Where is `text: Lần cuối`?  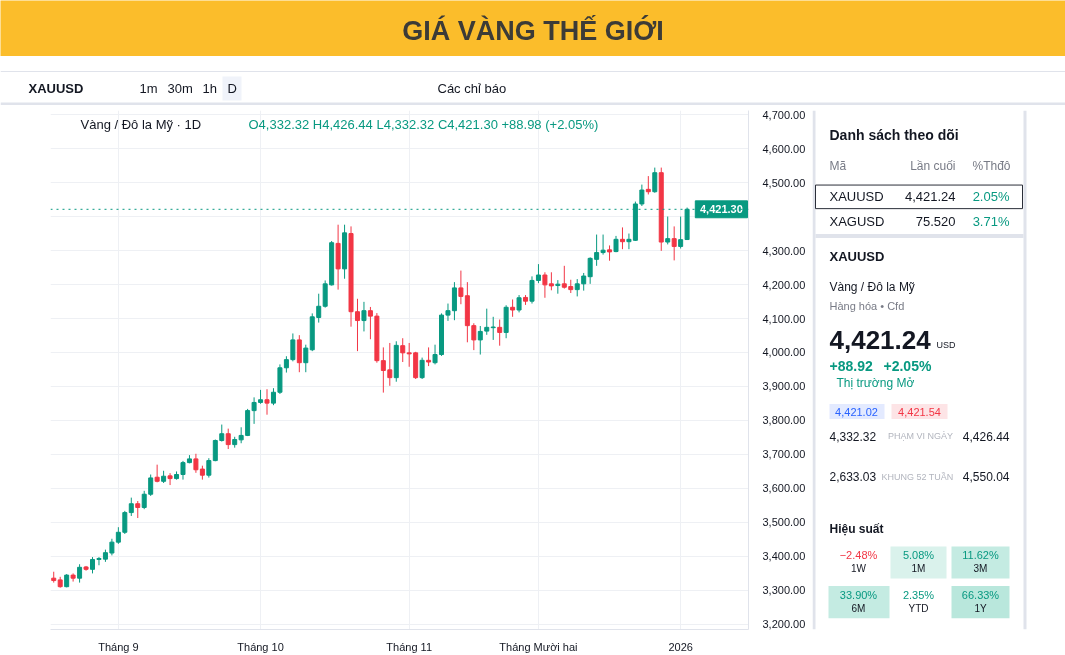 text: Lần cuối is located at coordinates (933, 166).